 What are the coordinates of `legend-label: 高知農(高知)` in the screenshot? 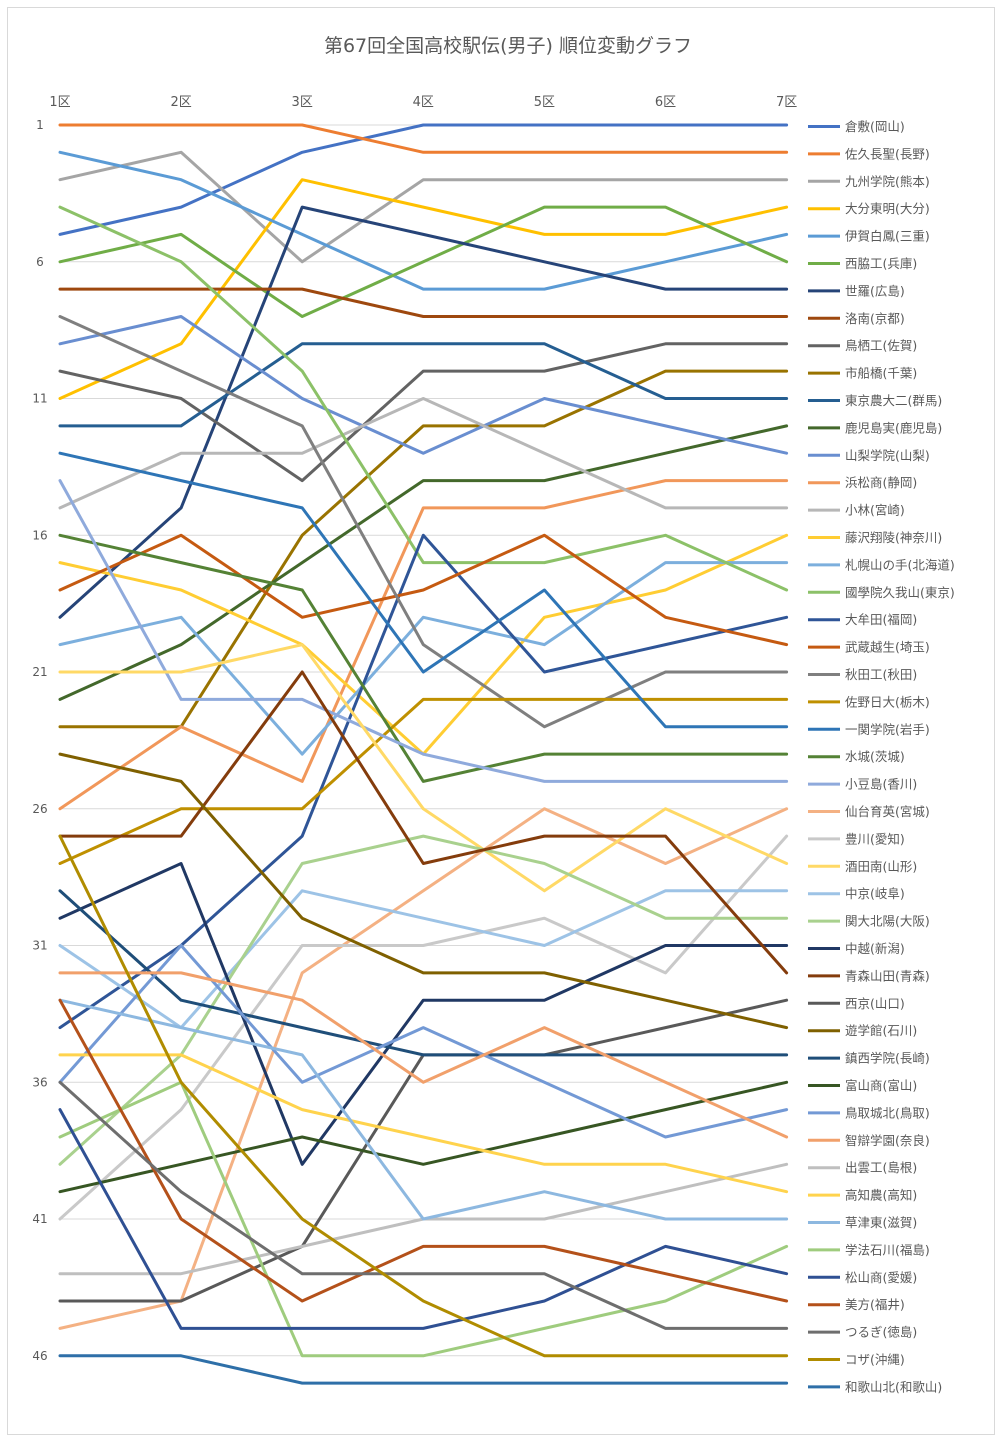 It's located at (881, 1195).